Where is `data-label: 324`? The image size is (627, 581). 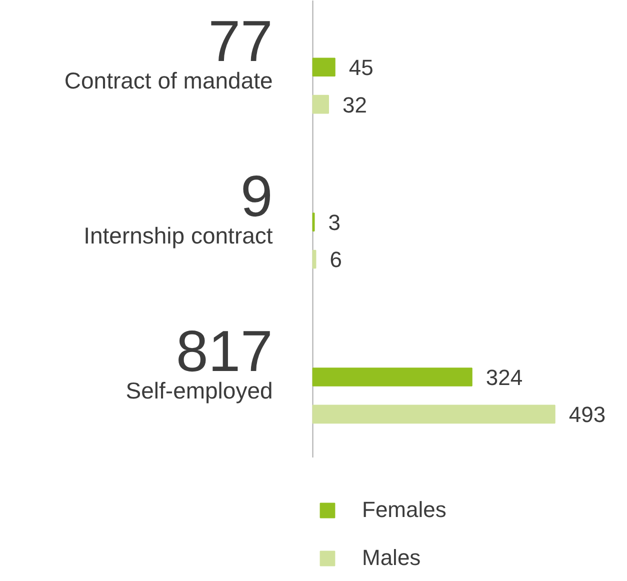 data-label: 324 is located at coordinates (504, 377).